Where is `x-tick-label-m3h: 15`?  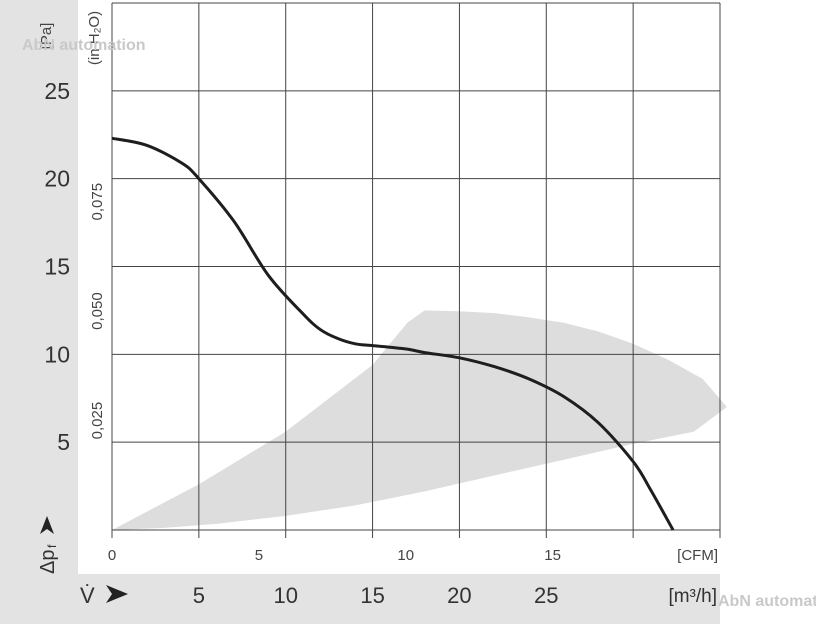 x-tick-label-m3h: 15 is located at coordinates (372, 595).